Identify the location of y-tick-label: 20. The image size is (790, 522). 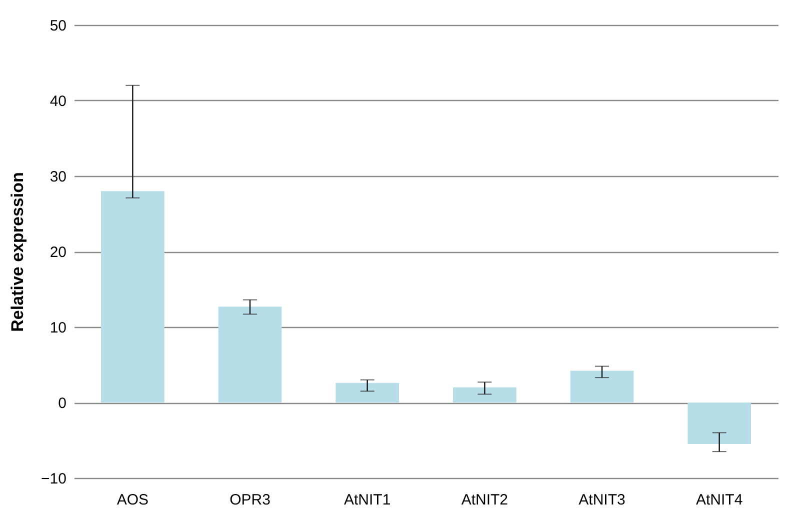
(58, 252).